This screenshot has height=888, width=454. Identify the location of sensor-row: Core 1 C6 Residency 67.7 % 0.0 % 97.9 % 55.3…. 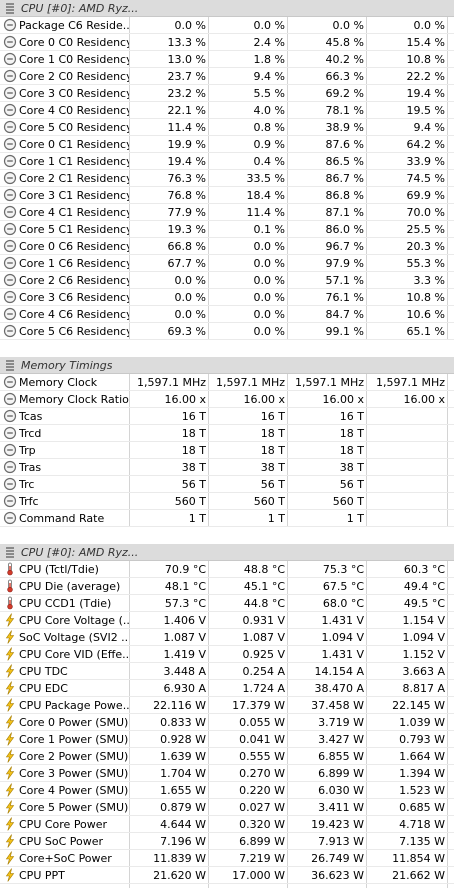
(227, 263).